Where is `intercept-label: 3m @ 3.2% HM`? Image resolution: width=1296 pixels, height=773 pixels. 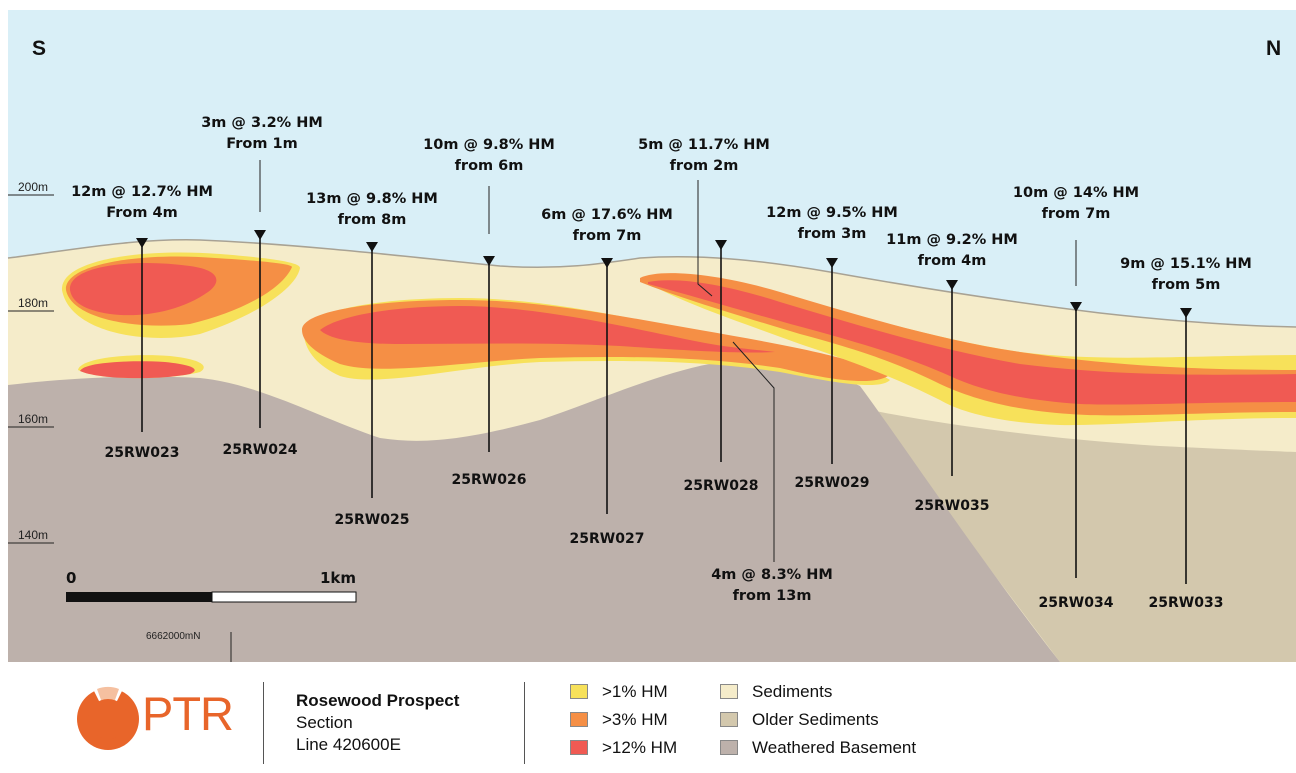
intercept-label: 3m @ 3.2% HM is located at coordinates (262, 123).